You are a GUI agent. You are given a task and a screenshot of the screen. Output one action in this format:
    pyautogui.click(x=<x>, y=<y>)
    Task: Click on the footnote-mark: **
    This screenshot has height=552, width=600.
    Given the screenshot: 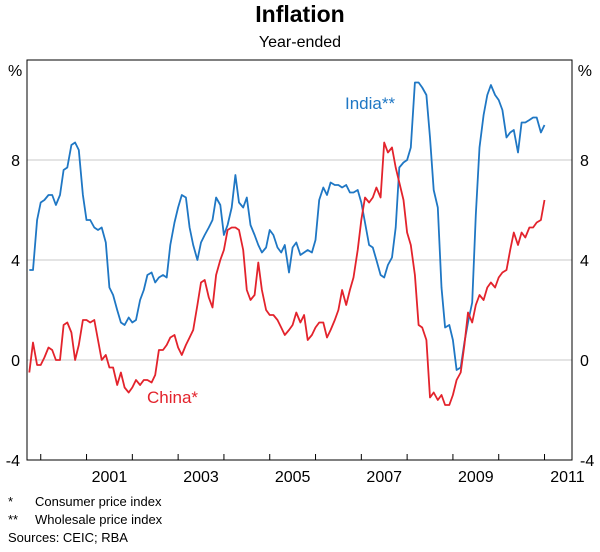 What is the action you would take?
    pyautogui.click(x=13, y=519)
    